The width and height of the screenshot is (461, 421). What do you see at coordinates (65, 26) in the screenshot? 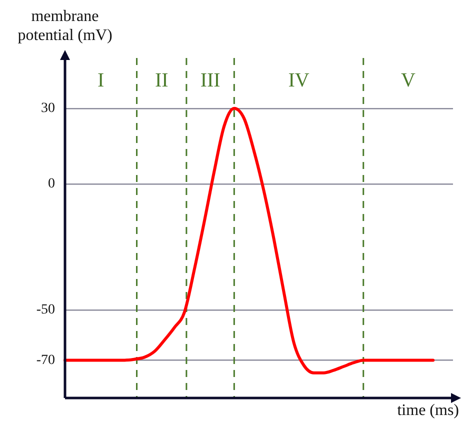
I see `y-axis-title: membrane potential (mV)` at bounding box center [65, 26].